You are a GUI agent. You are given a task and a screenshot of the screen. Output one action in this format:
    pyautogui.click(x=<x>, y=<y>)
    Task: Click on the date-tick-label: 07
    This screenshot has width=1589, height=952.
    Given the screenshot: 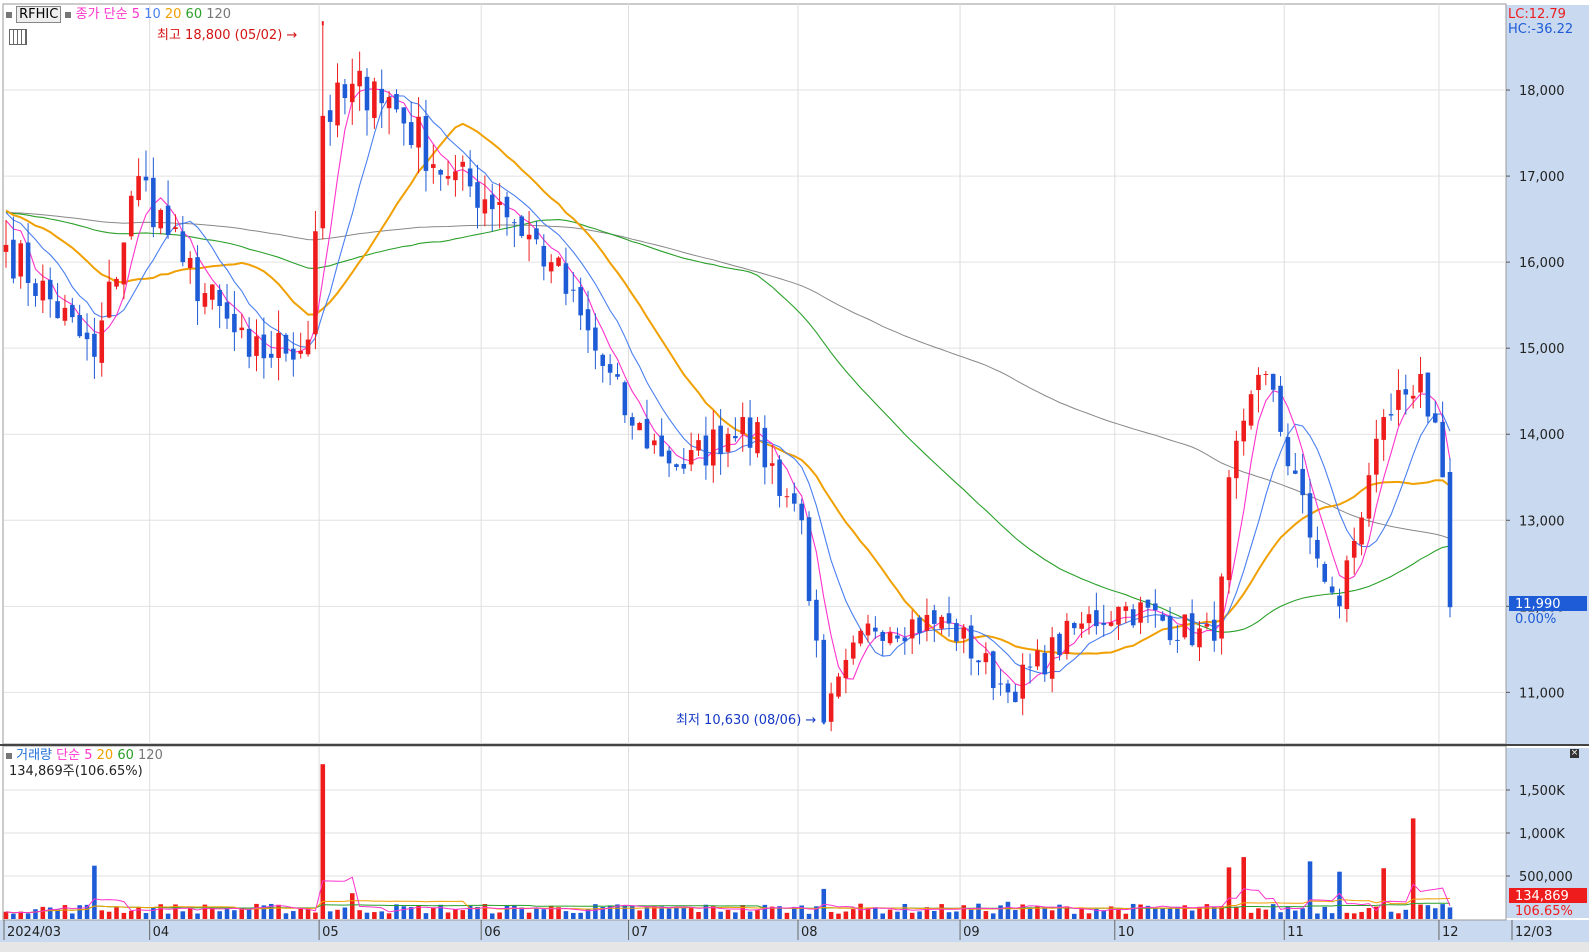 What is the action you would take?
    pyautogui.click(x=640, y=932)
    